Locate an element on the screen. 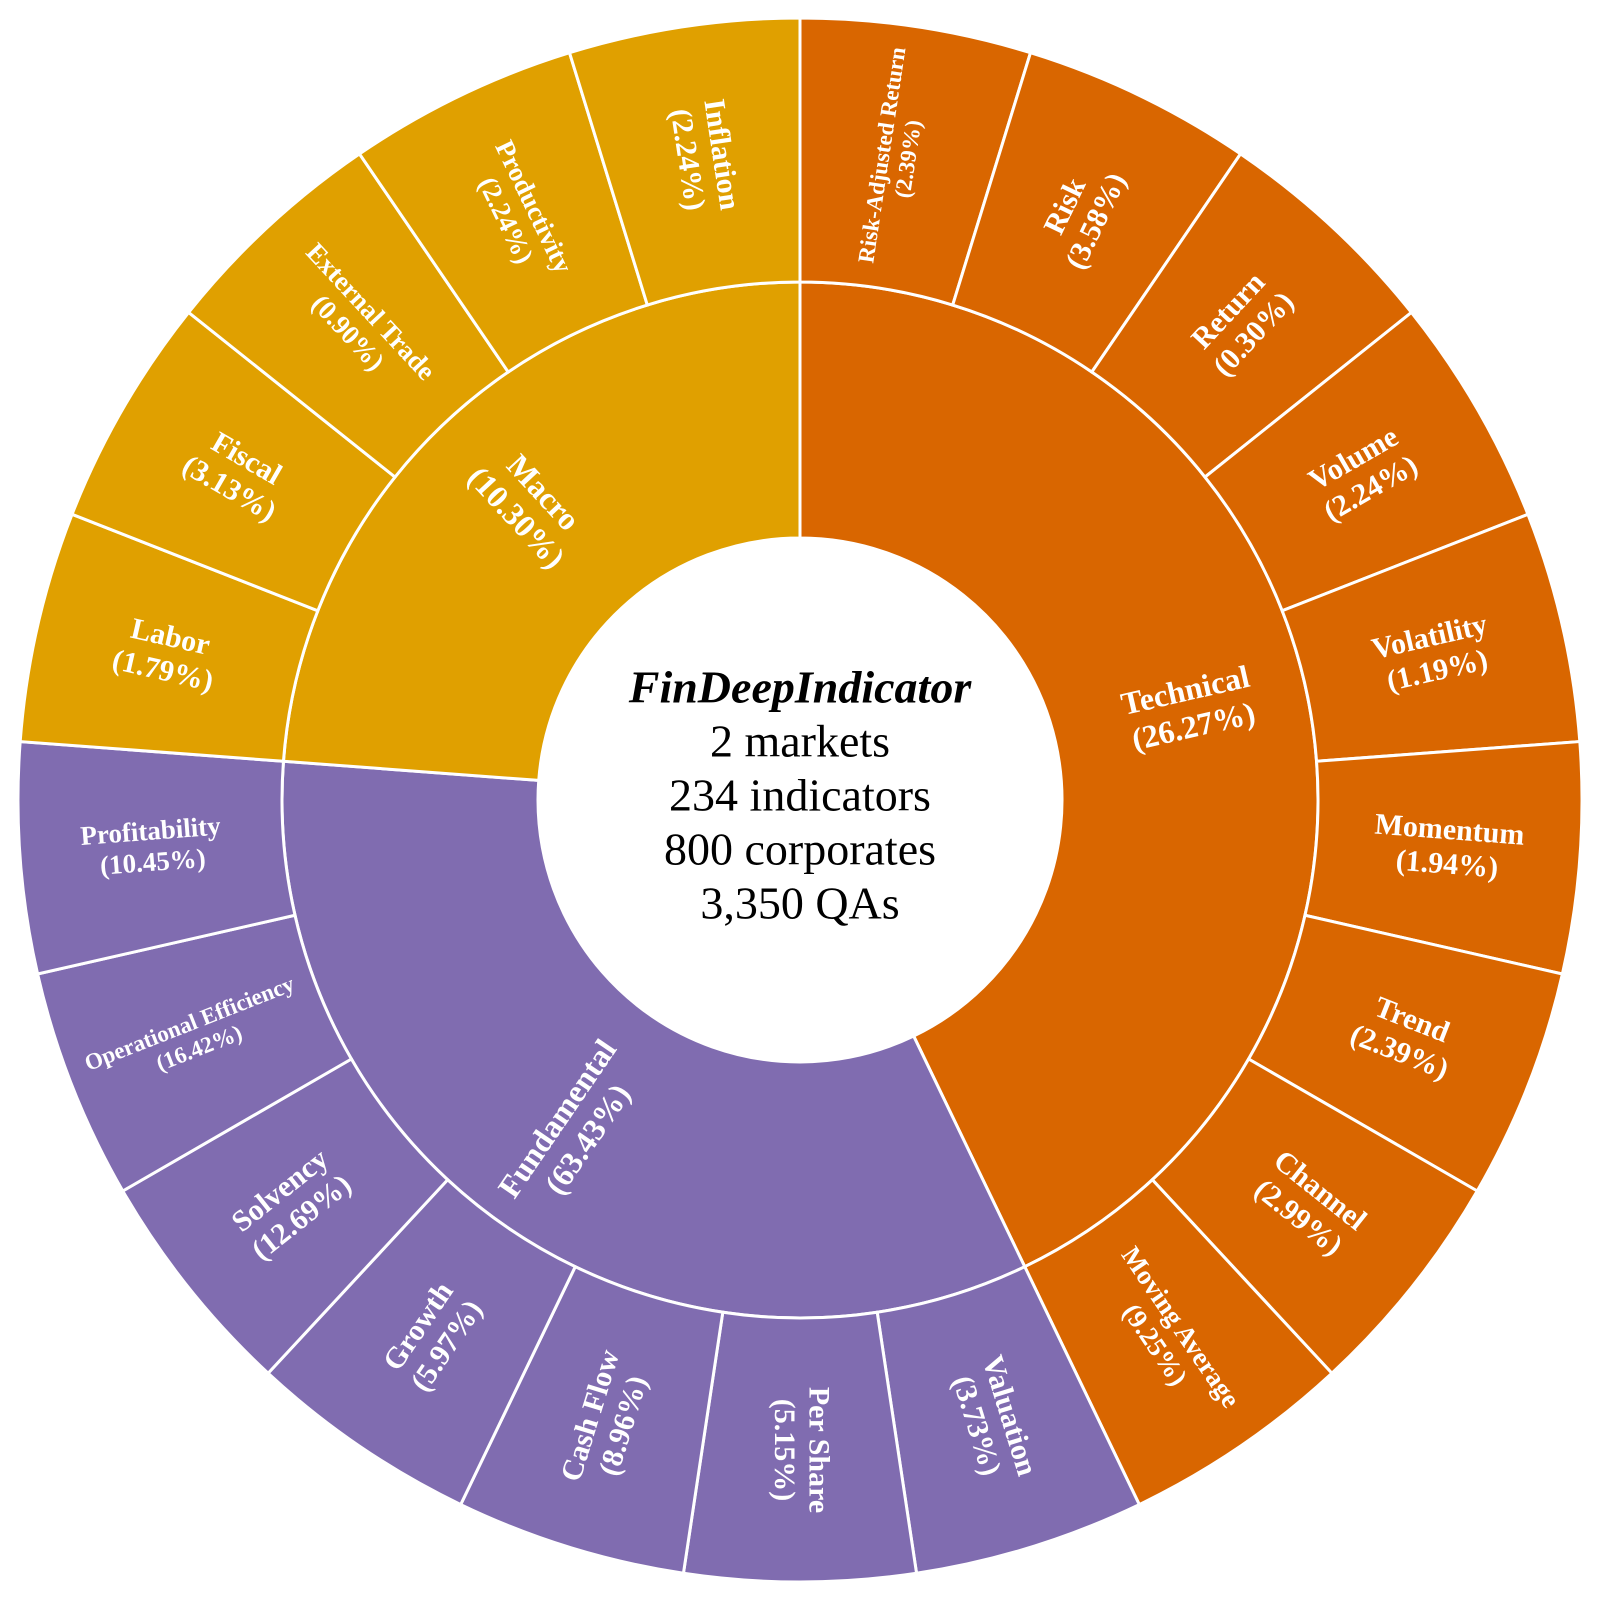  center-hole is located at coordinates (800, 800).